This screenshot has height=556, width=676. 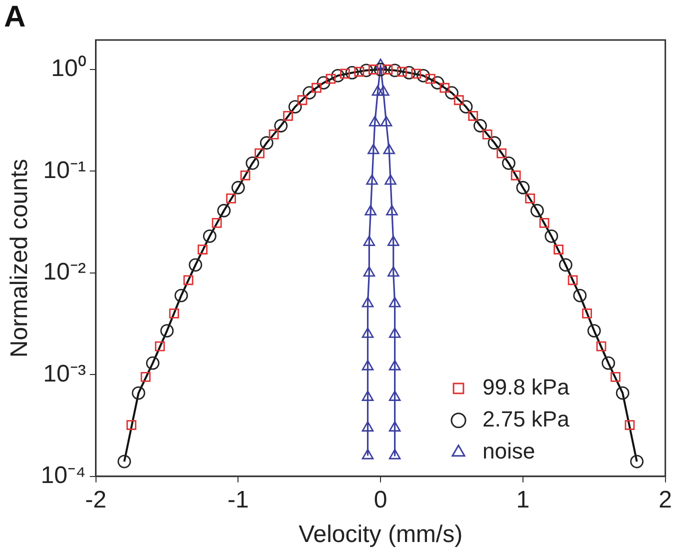 I want to click on y-tick-label: 10⁻², so click(x=64, y=272).